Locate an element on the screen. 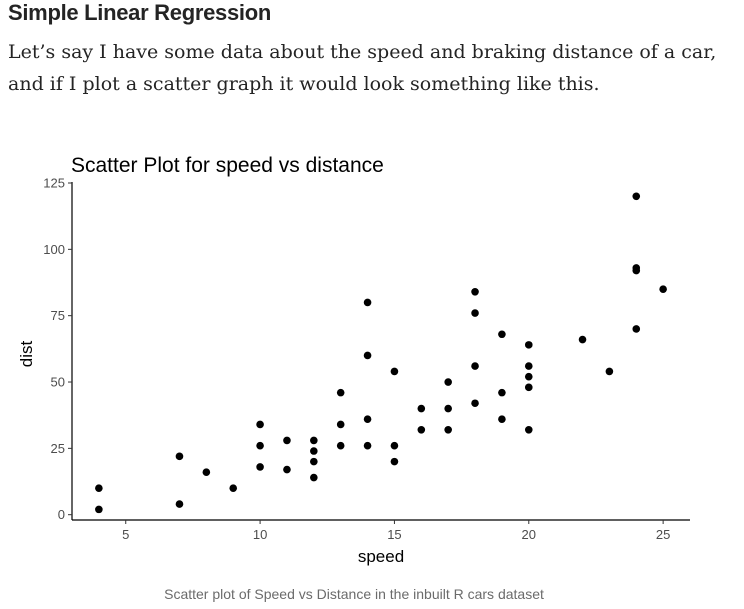  y-tick-label: 125 is located at coordinates (54, 183).